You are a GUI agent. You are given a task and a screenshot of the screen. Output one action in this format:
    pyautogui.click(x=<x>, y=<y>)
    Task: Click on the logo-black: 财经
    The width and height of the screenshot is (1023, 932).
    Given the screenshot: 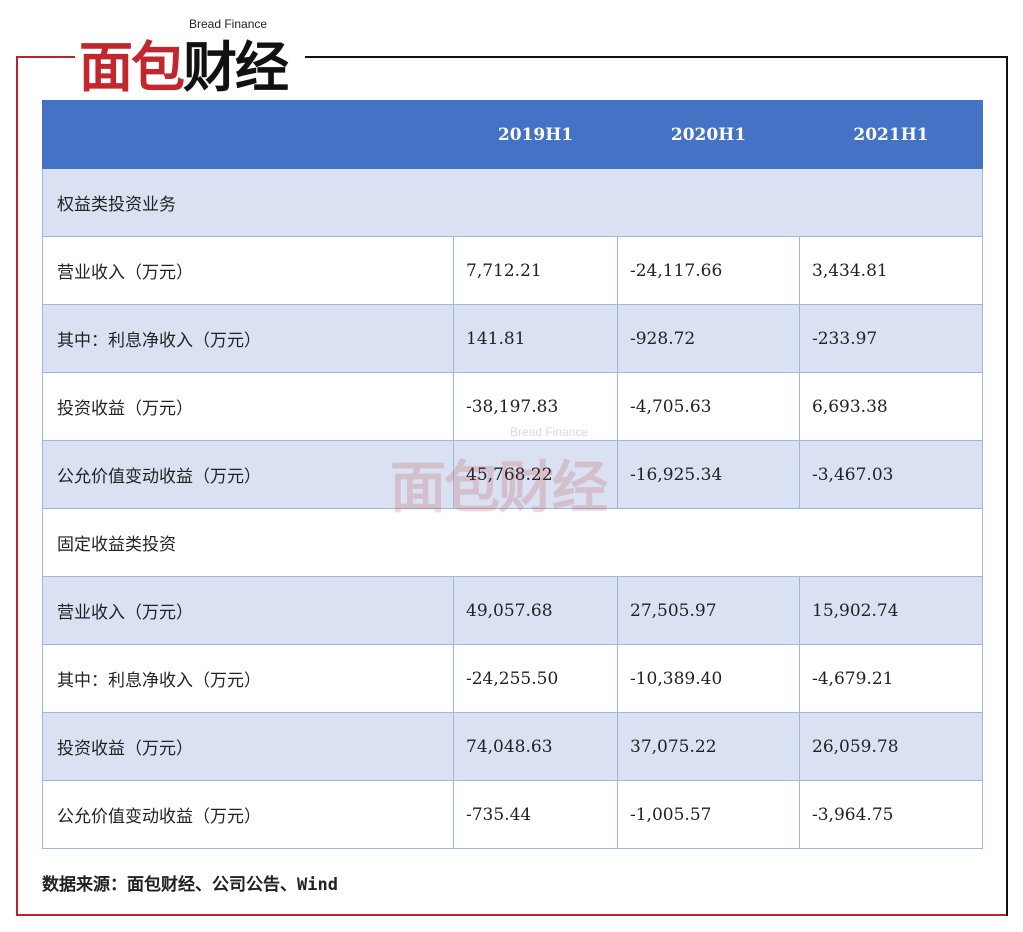 What is the action you would take?
    pyautogui.click(x=236, y=67)
    